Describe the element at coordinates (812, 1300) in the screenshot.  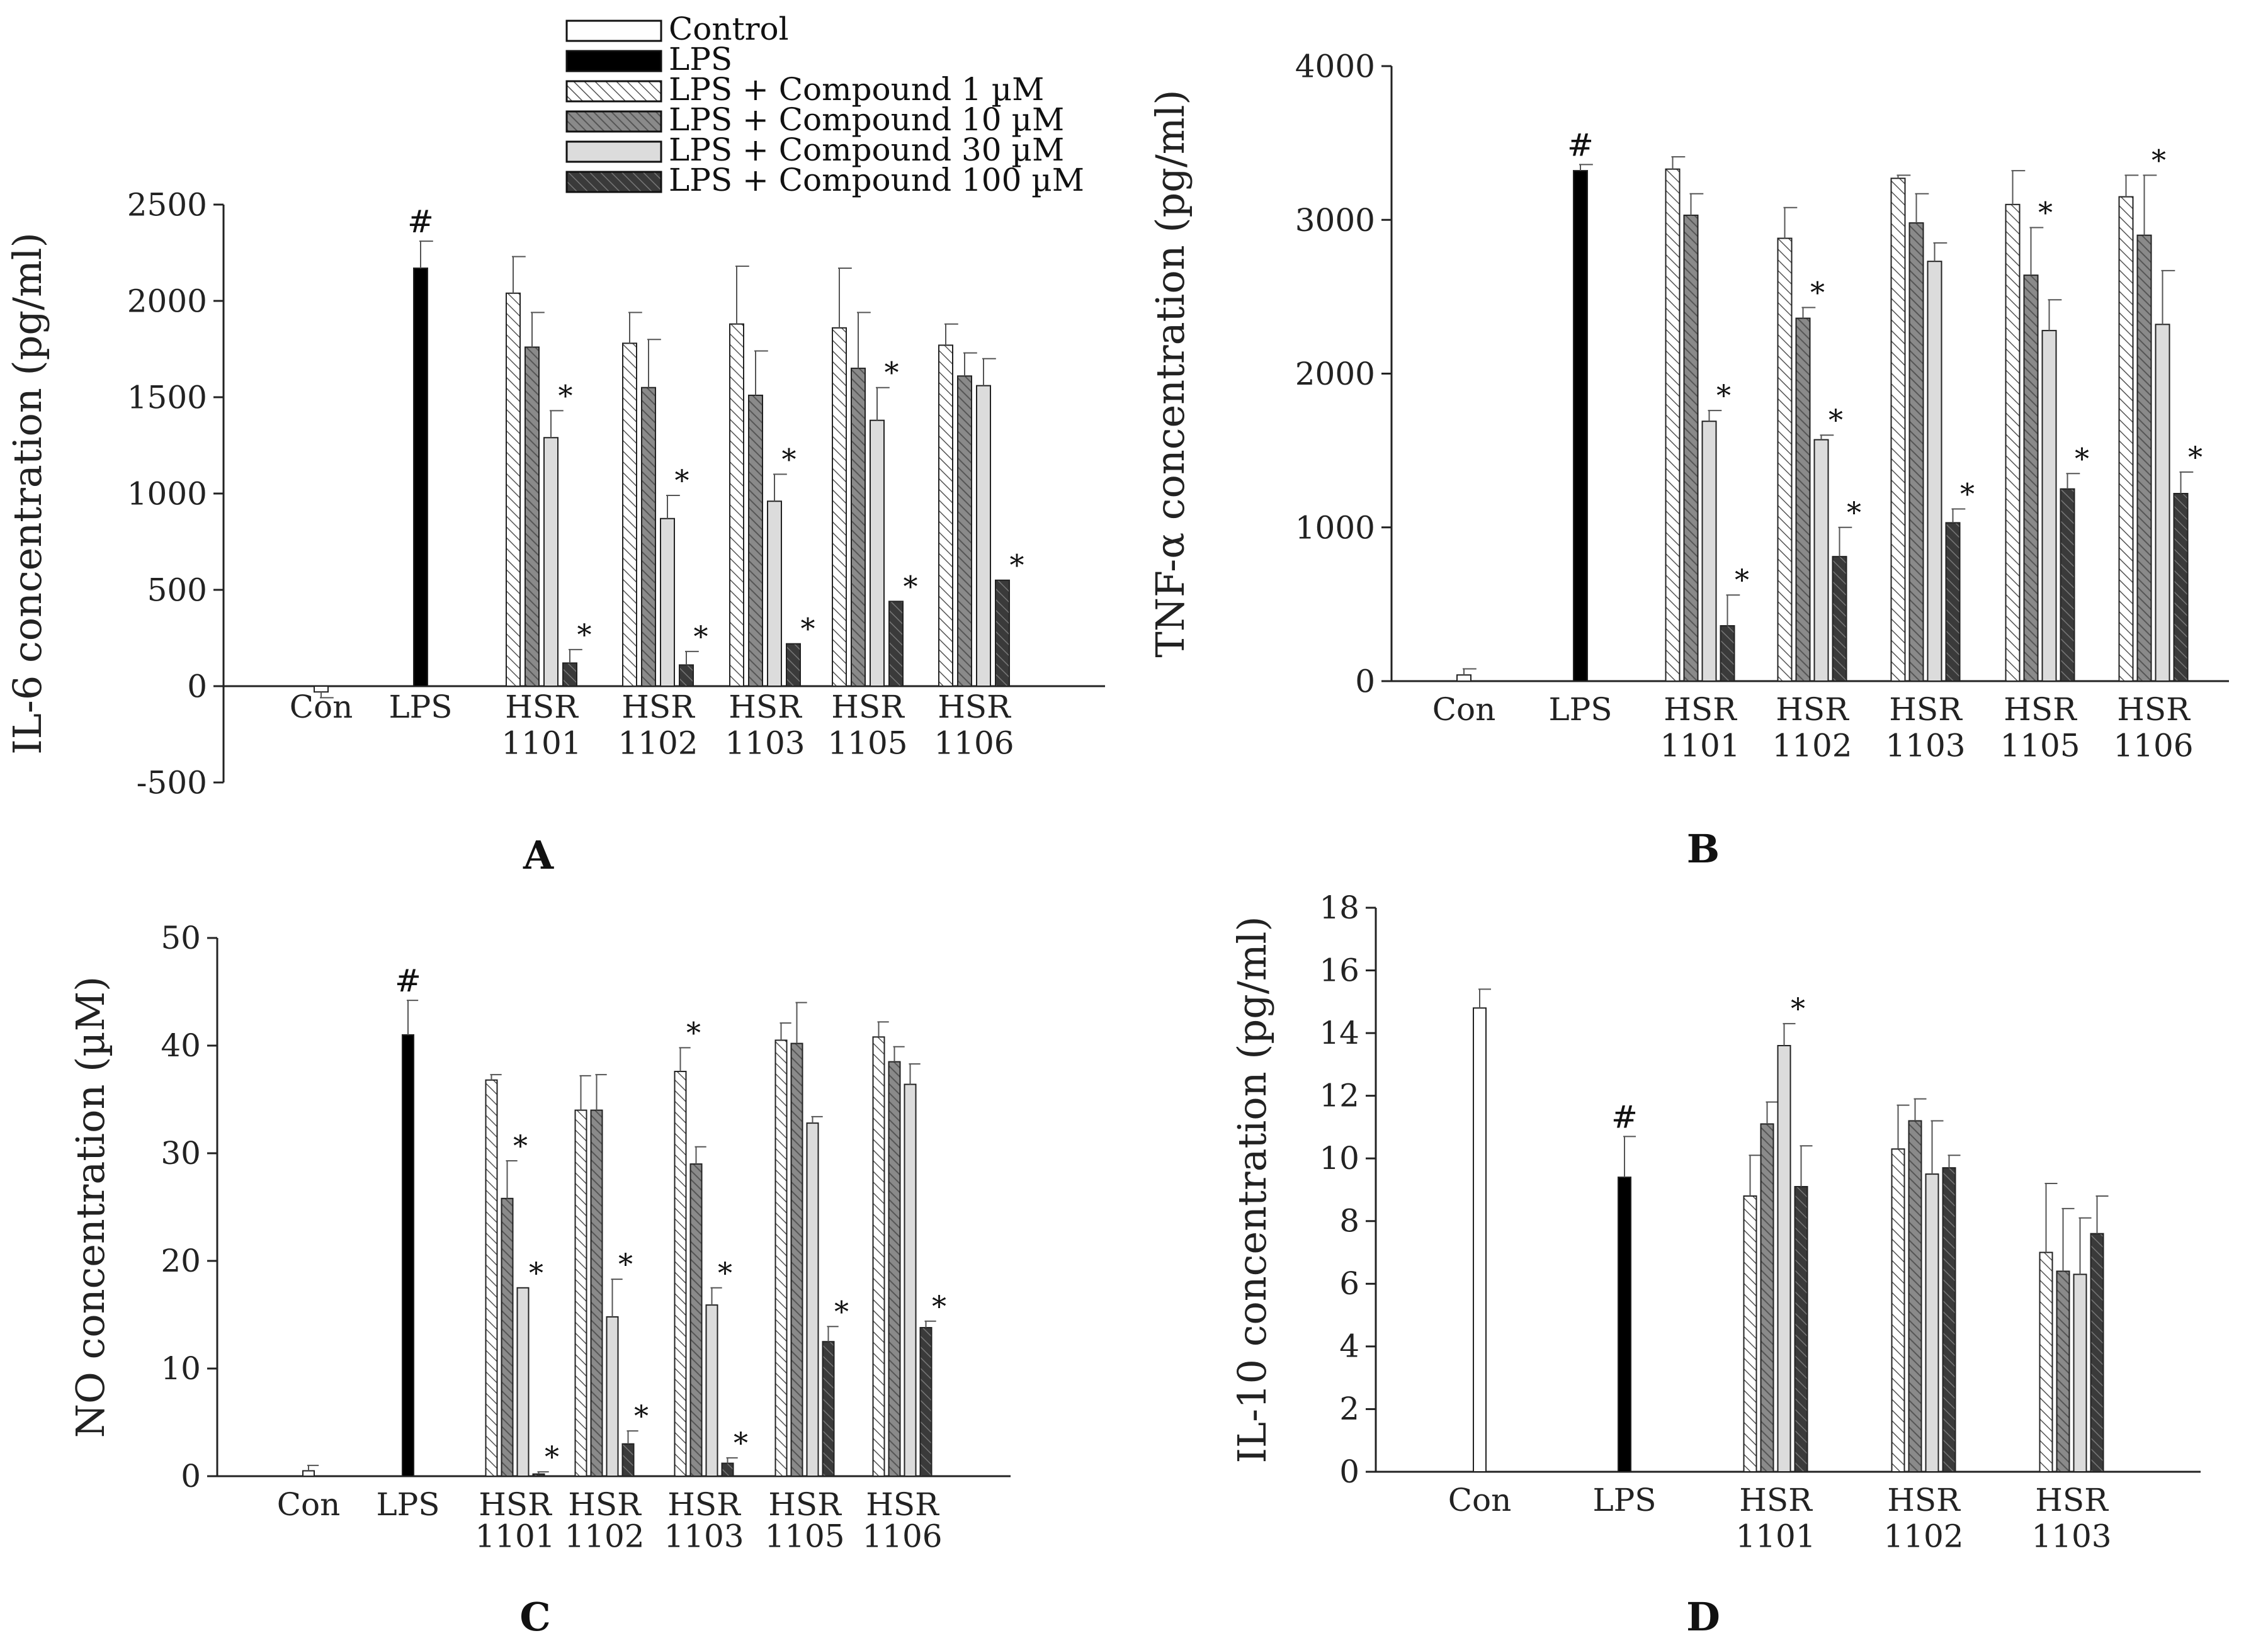
I see `panel-c-bar-compound-30um` at that location.